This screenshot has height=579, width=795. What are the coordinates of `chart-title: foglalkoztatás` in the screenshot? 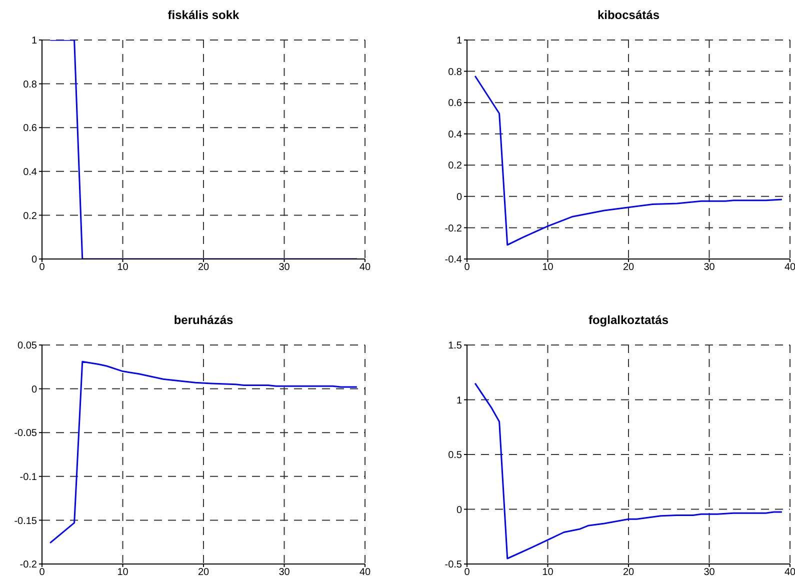 It's located at (628, 320).